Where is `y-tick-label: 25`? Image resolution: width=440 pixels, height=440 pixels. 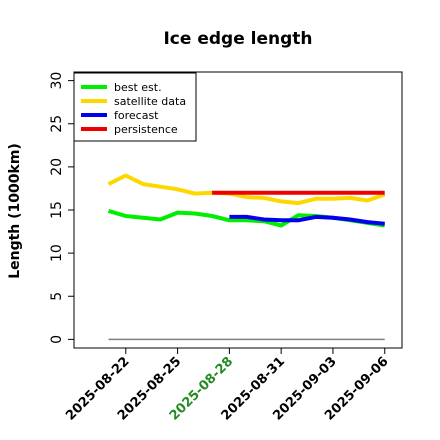
y-tick-label: 25 is located at coordinates (57, 124).